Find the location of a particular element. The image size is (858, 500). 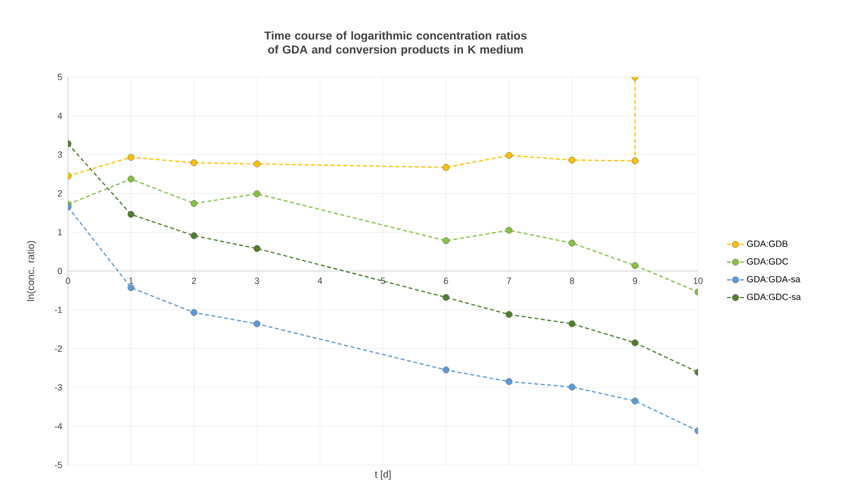

legend-label: GDA:GDC is located at coordinates (767, 261).